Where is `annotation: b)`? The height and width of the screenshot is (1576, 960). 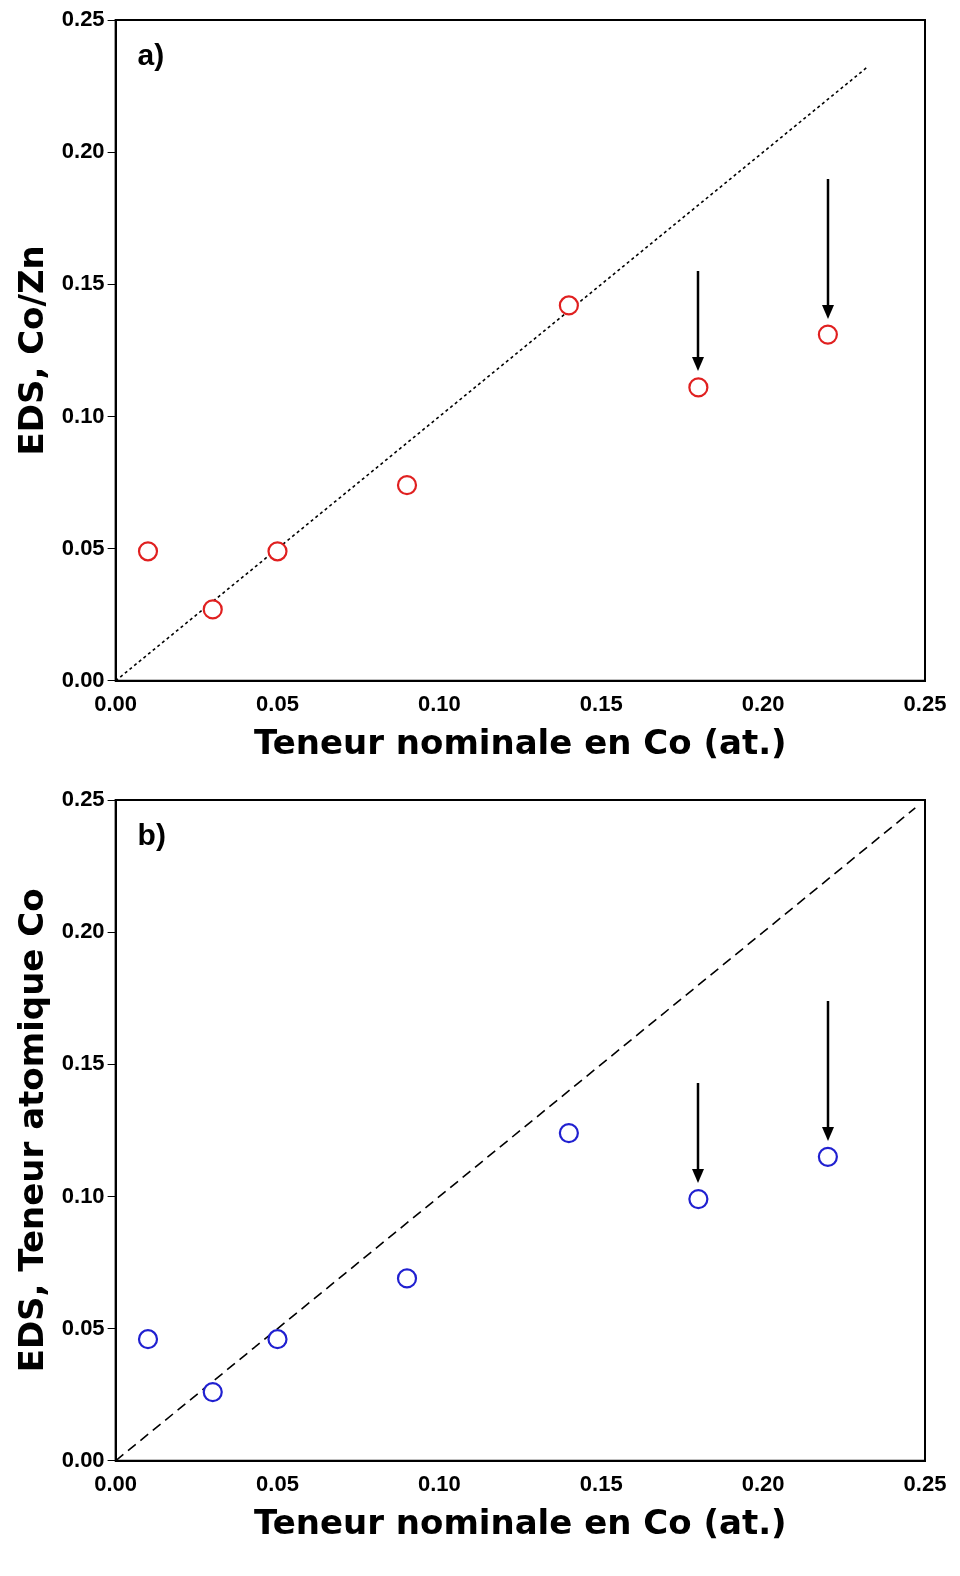
annotation: b) is located at coordinates (151, 835).